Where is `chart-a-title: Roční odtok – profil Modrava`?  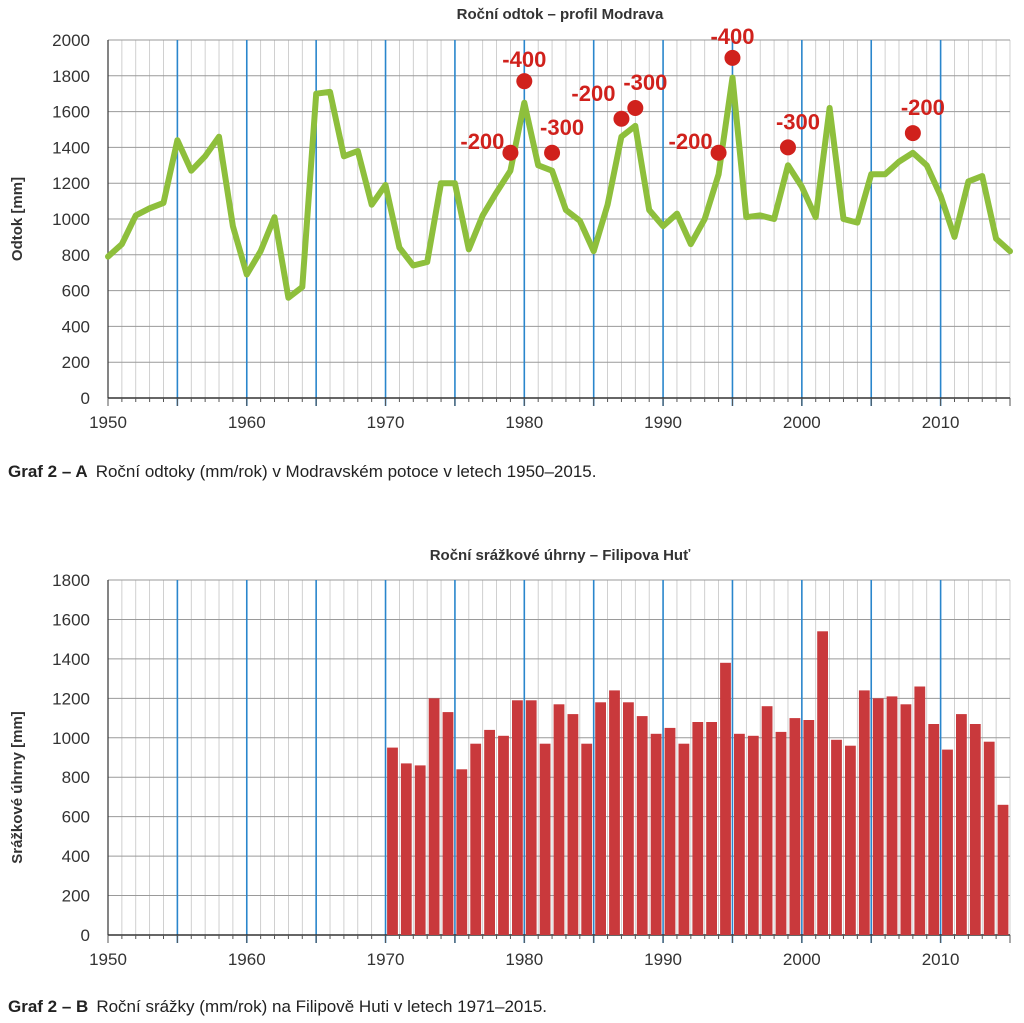 chart-a-title: Roční odtok – profil Modrava is located at coordinates (560, 14).